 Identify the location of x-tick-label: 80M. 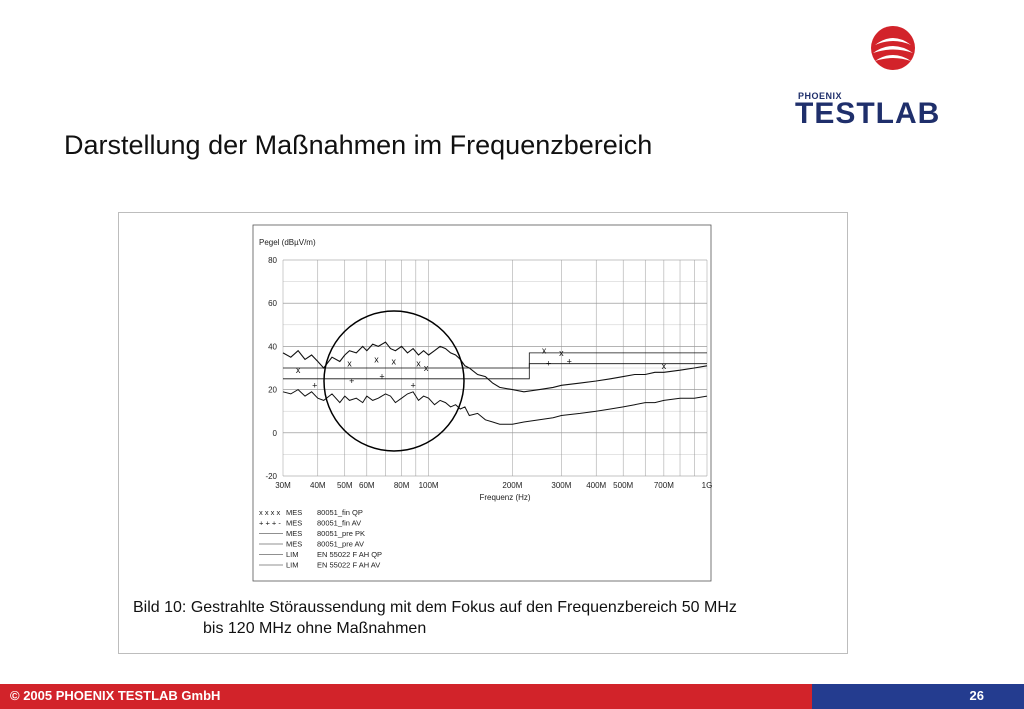
(402, 485).